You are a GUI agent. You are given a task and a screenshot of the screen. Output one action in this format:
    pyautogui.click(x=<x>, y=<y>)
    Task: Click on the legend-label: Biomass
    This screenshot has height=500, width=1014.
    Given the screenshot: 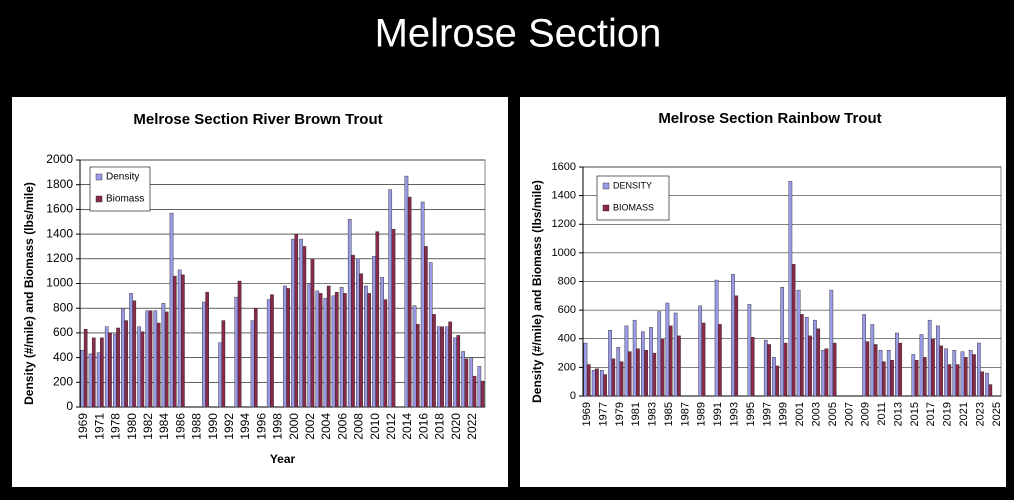 What is the action you would take?
    pyautogui.click(x=125, y=199)
    